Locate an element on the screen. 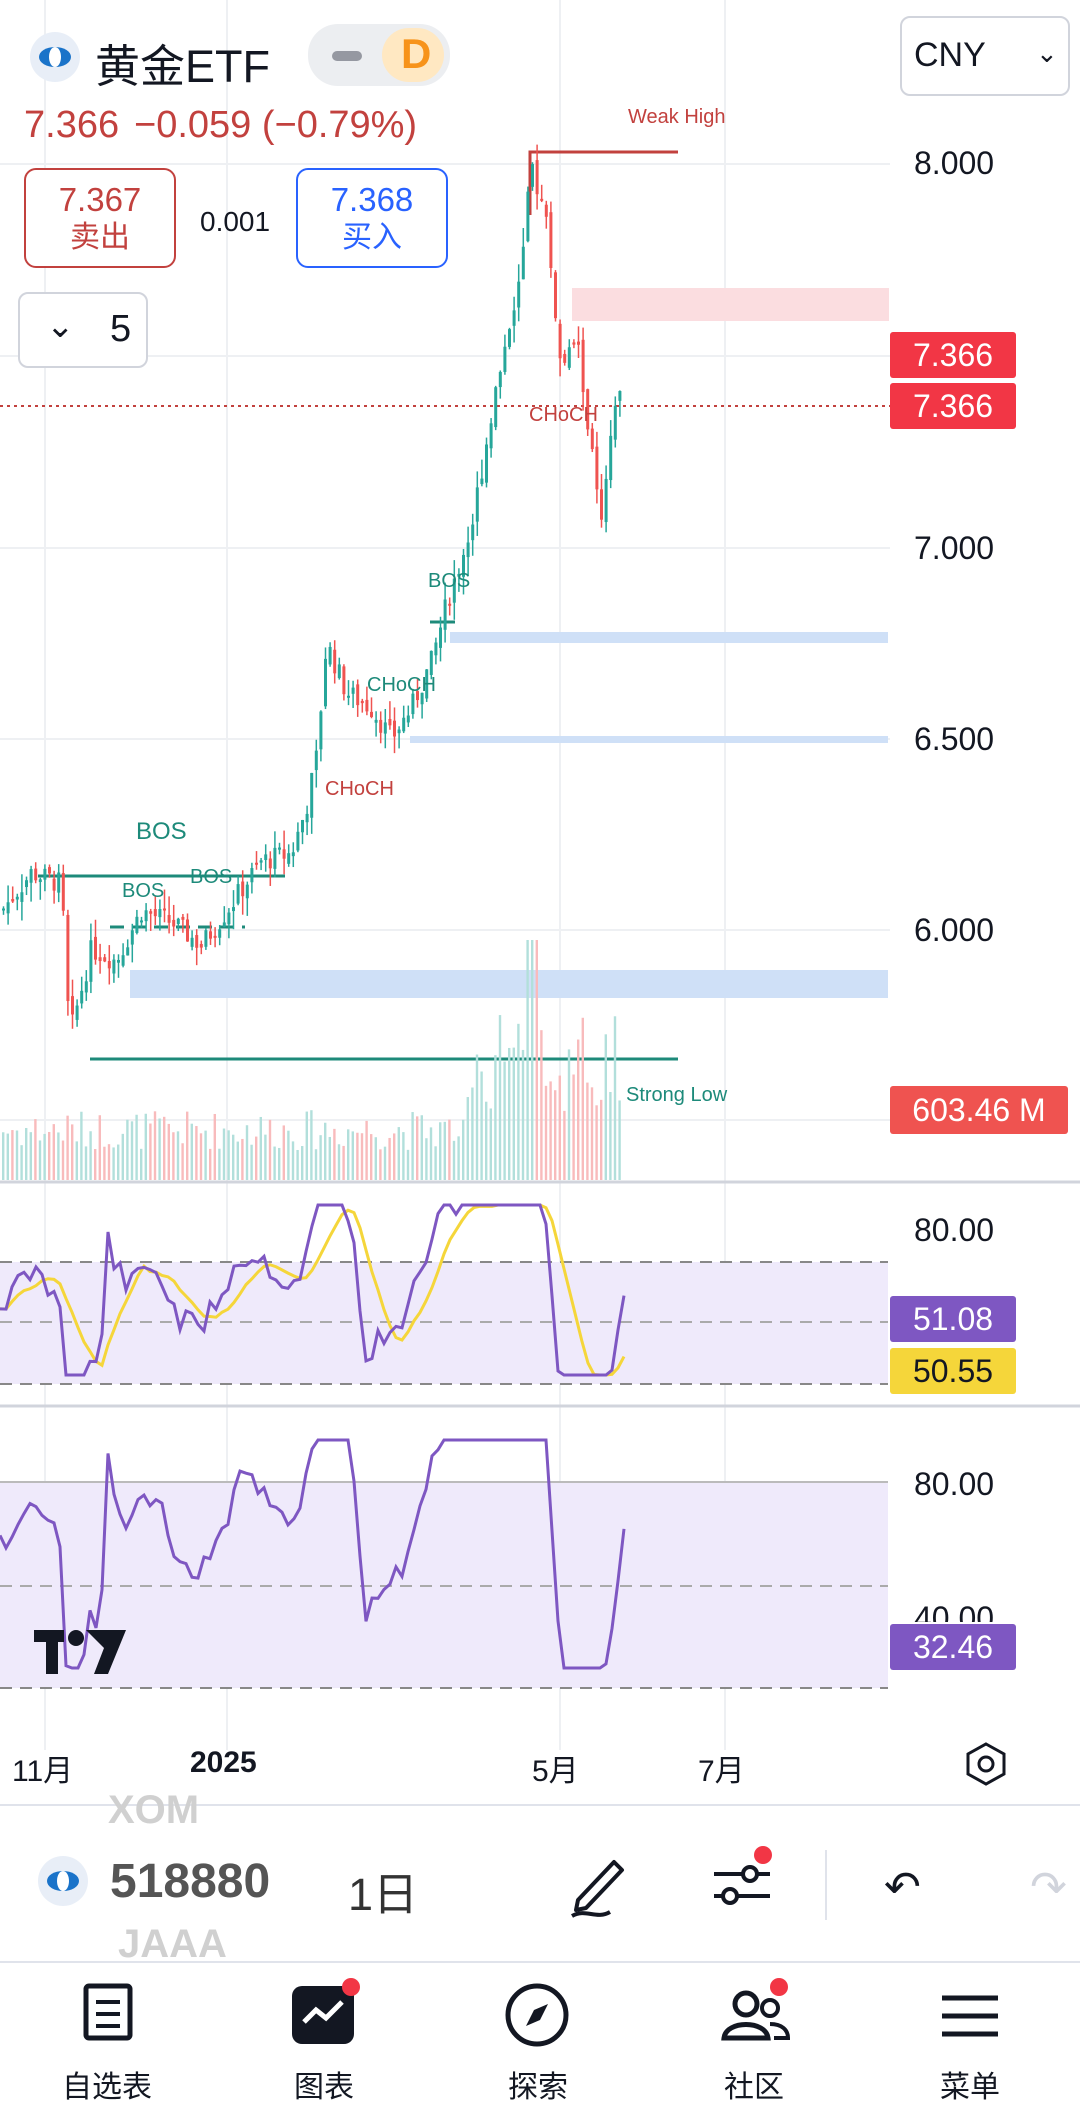  nav-item-explore: 探索 is located at coordinates (540, 2043).